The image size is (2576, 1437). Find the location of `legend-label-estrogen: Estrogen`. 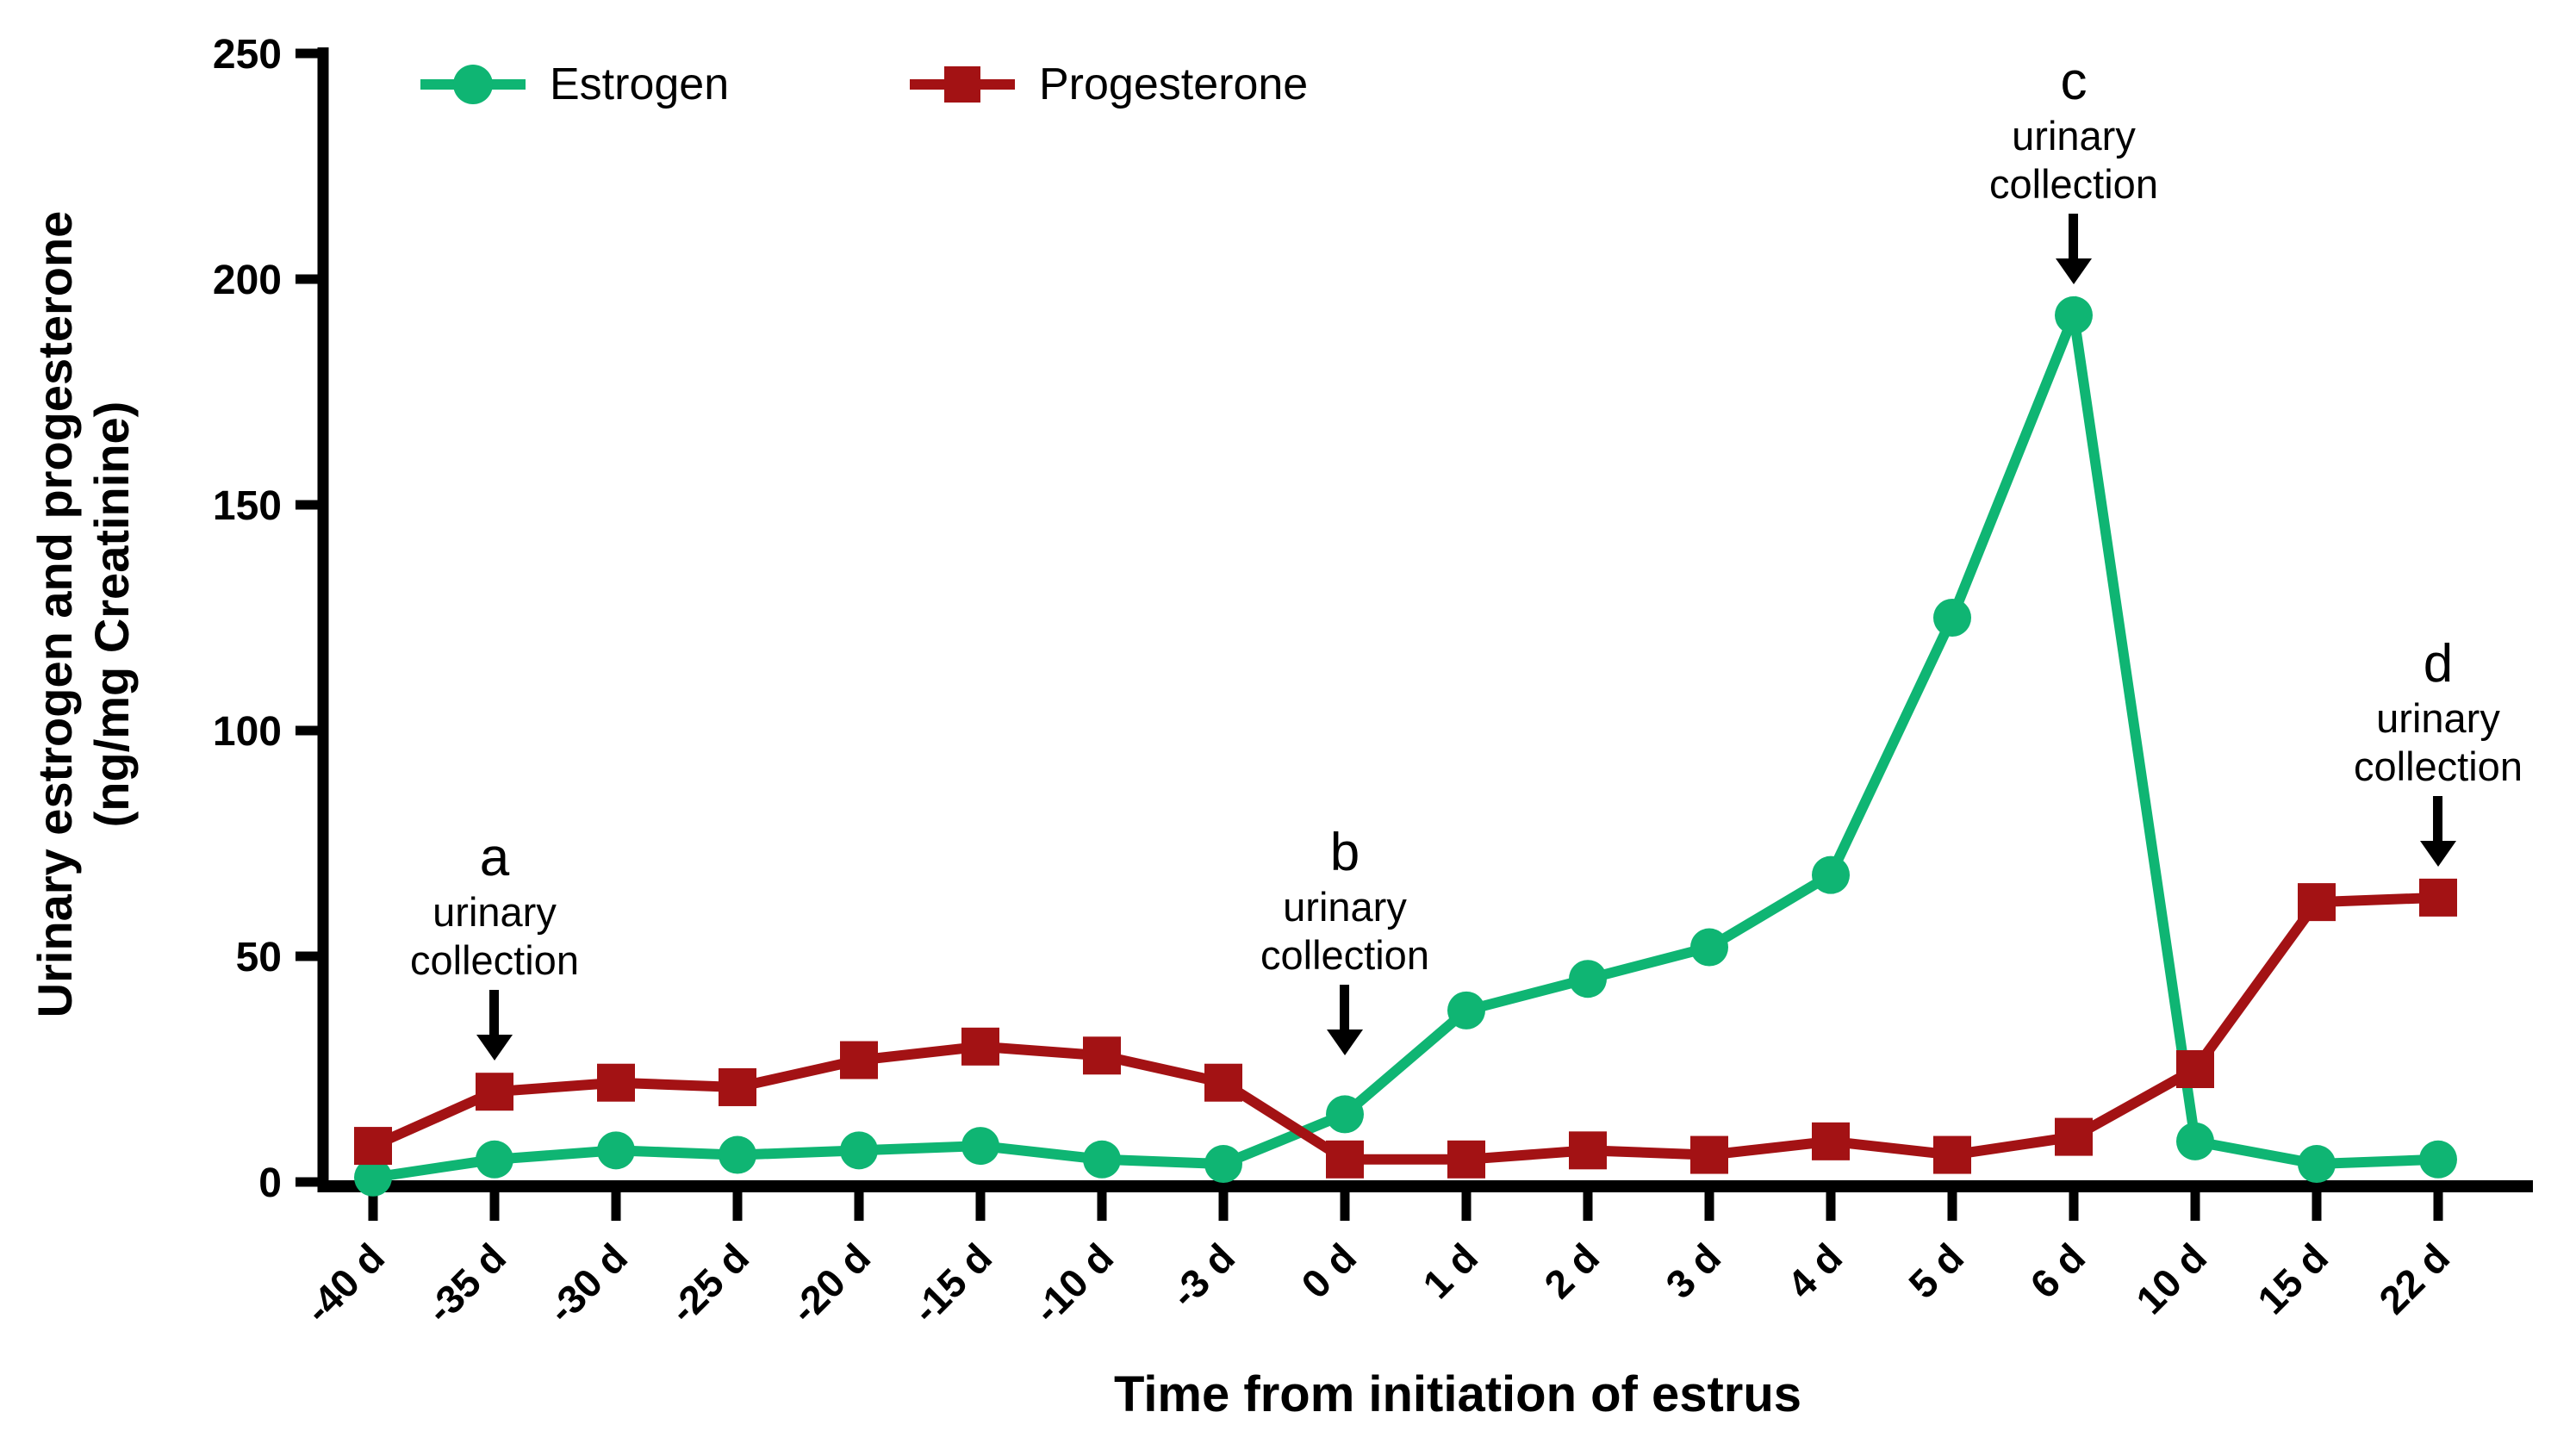

legend-label-estrogen: Estrogen is located at coordinates (640, 84).